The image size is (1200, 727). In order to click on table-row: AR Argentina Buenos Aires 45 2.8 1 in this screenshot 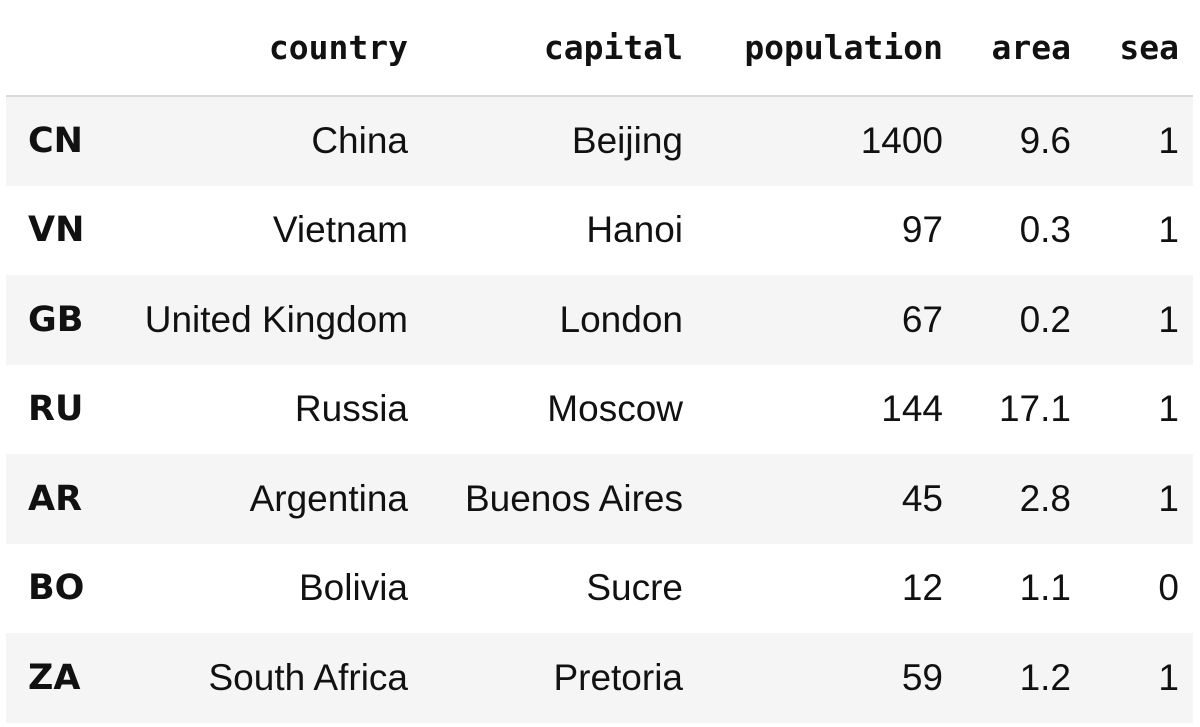, I will do `click(599, 499)`.